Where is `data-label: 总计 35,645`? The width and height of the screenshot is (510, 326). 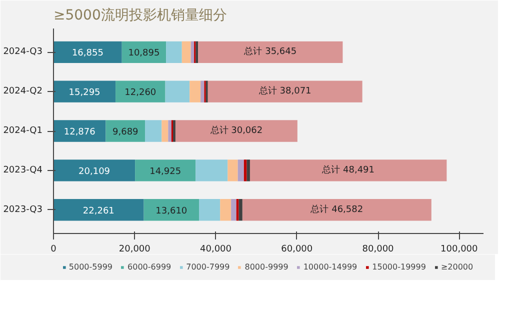
data-label: 总计 35,645 is located at coordinates (270, 52).